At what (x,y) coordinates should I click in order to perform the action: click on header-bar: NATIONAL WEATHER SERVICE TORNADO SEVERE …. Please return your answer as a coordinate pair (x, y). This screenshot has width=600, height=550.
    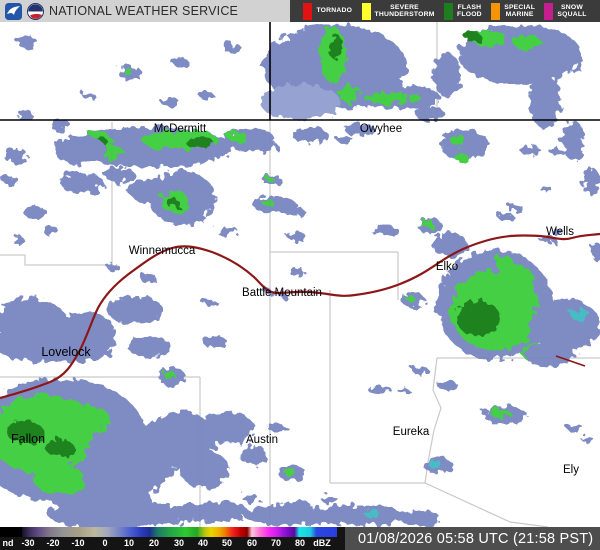
    Looking at the image, I should click on (300, 11).